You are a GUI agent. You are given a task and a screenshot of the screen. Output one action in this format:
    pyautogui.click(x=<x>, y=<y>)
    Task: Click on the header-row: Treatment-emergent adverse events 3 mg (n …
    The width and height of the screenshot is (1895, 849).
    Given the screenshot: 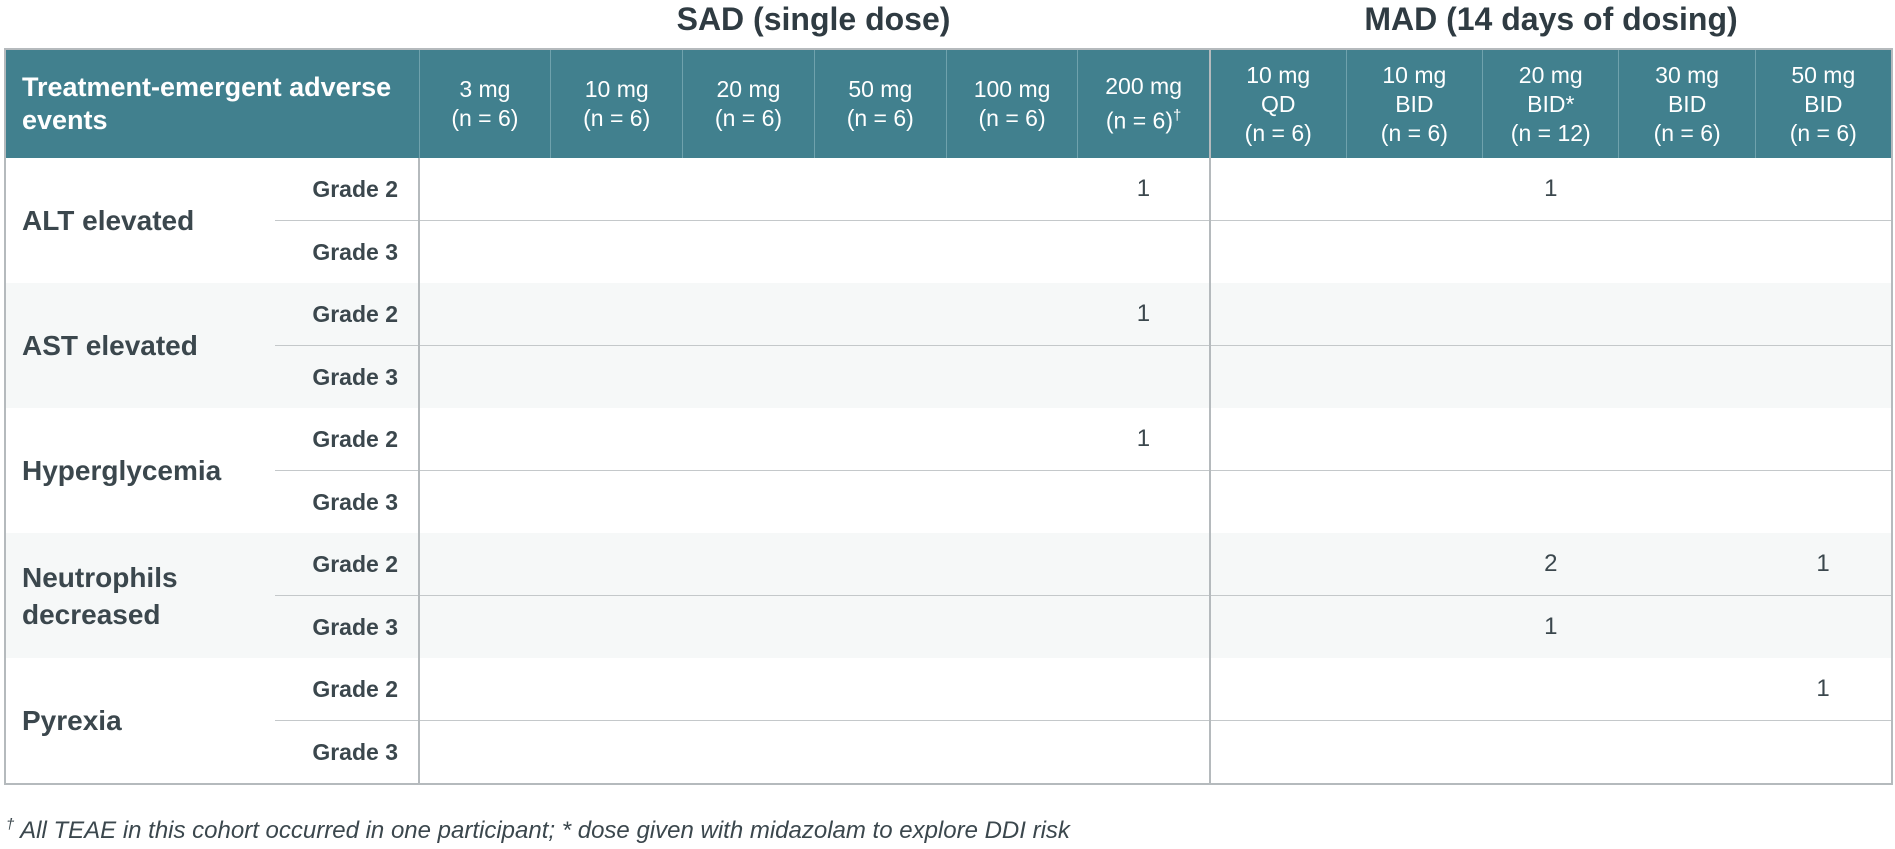 What is the action you would take?
    pyautogui.click(x=948, y=103)
    